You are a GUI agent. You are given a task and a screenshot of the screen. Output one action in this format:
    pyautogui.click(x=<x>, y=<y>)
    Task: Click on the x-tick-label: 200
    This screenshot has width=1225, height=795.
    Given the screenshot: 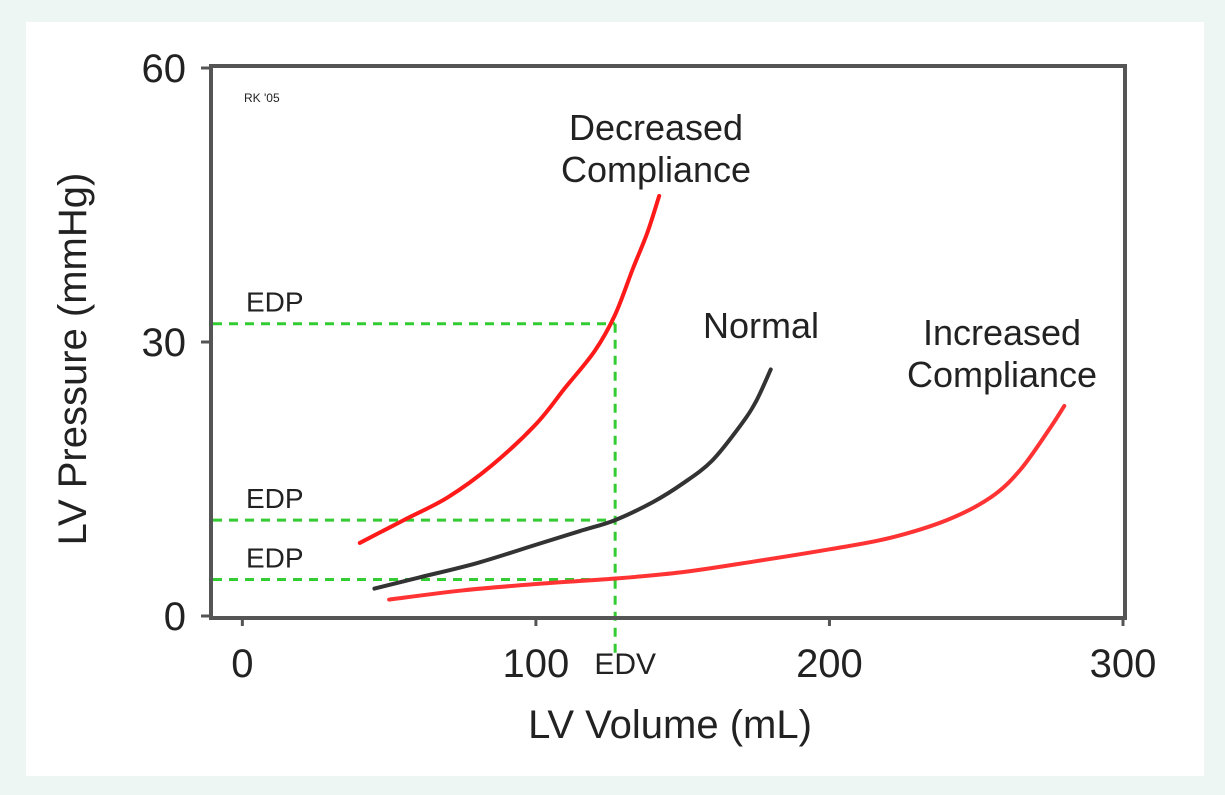 What is the action you would take?
    pyautogui.click(x=829, y=664)
    